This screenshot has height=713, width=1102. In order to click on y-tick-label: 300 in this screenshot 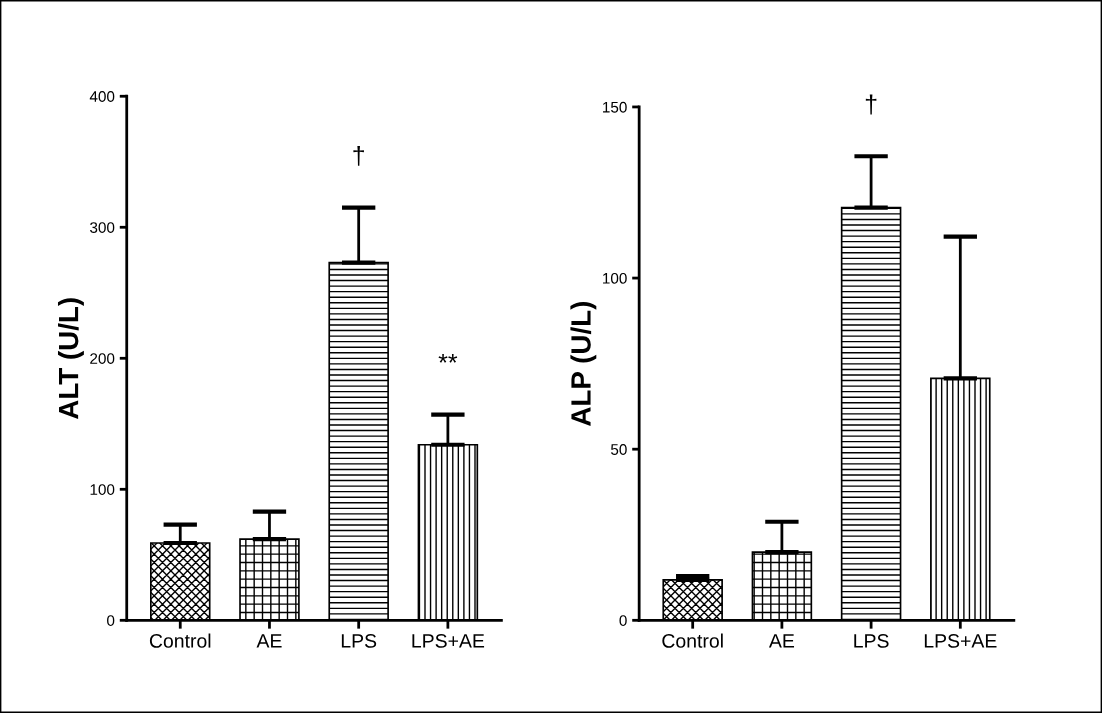, I will do `click(102, 227)`.